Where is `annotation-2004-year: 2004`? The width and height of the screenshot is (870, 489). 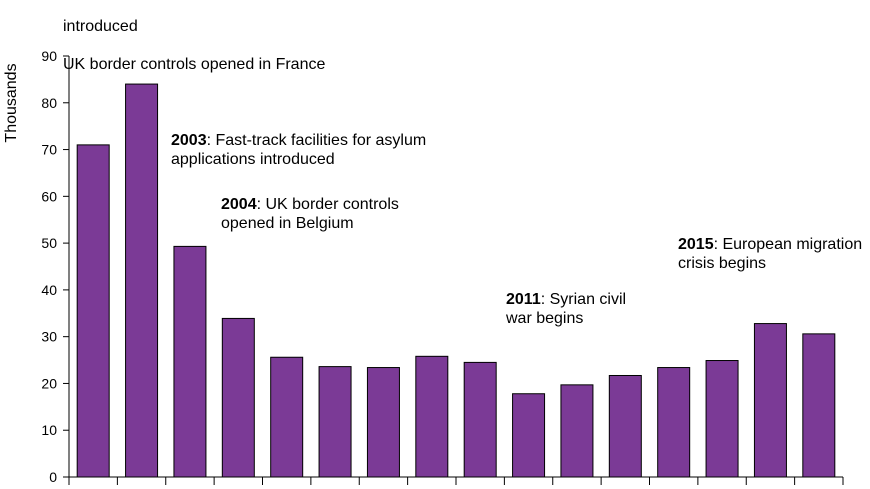
annotation-2004-year: 2004 is located at coordinates (239, 204).